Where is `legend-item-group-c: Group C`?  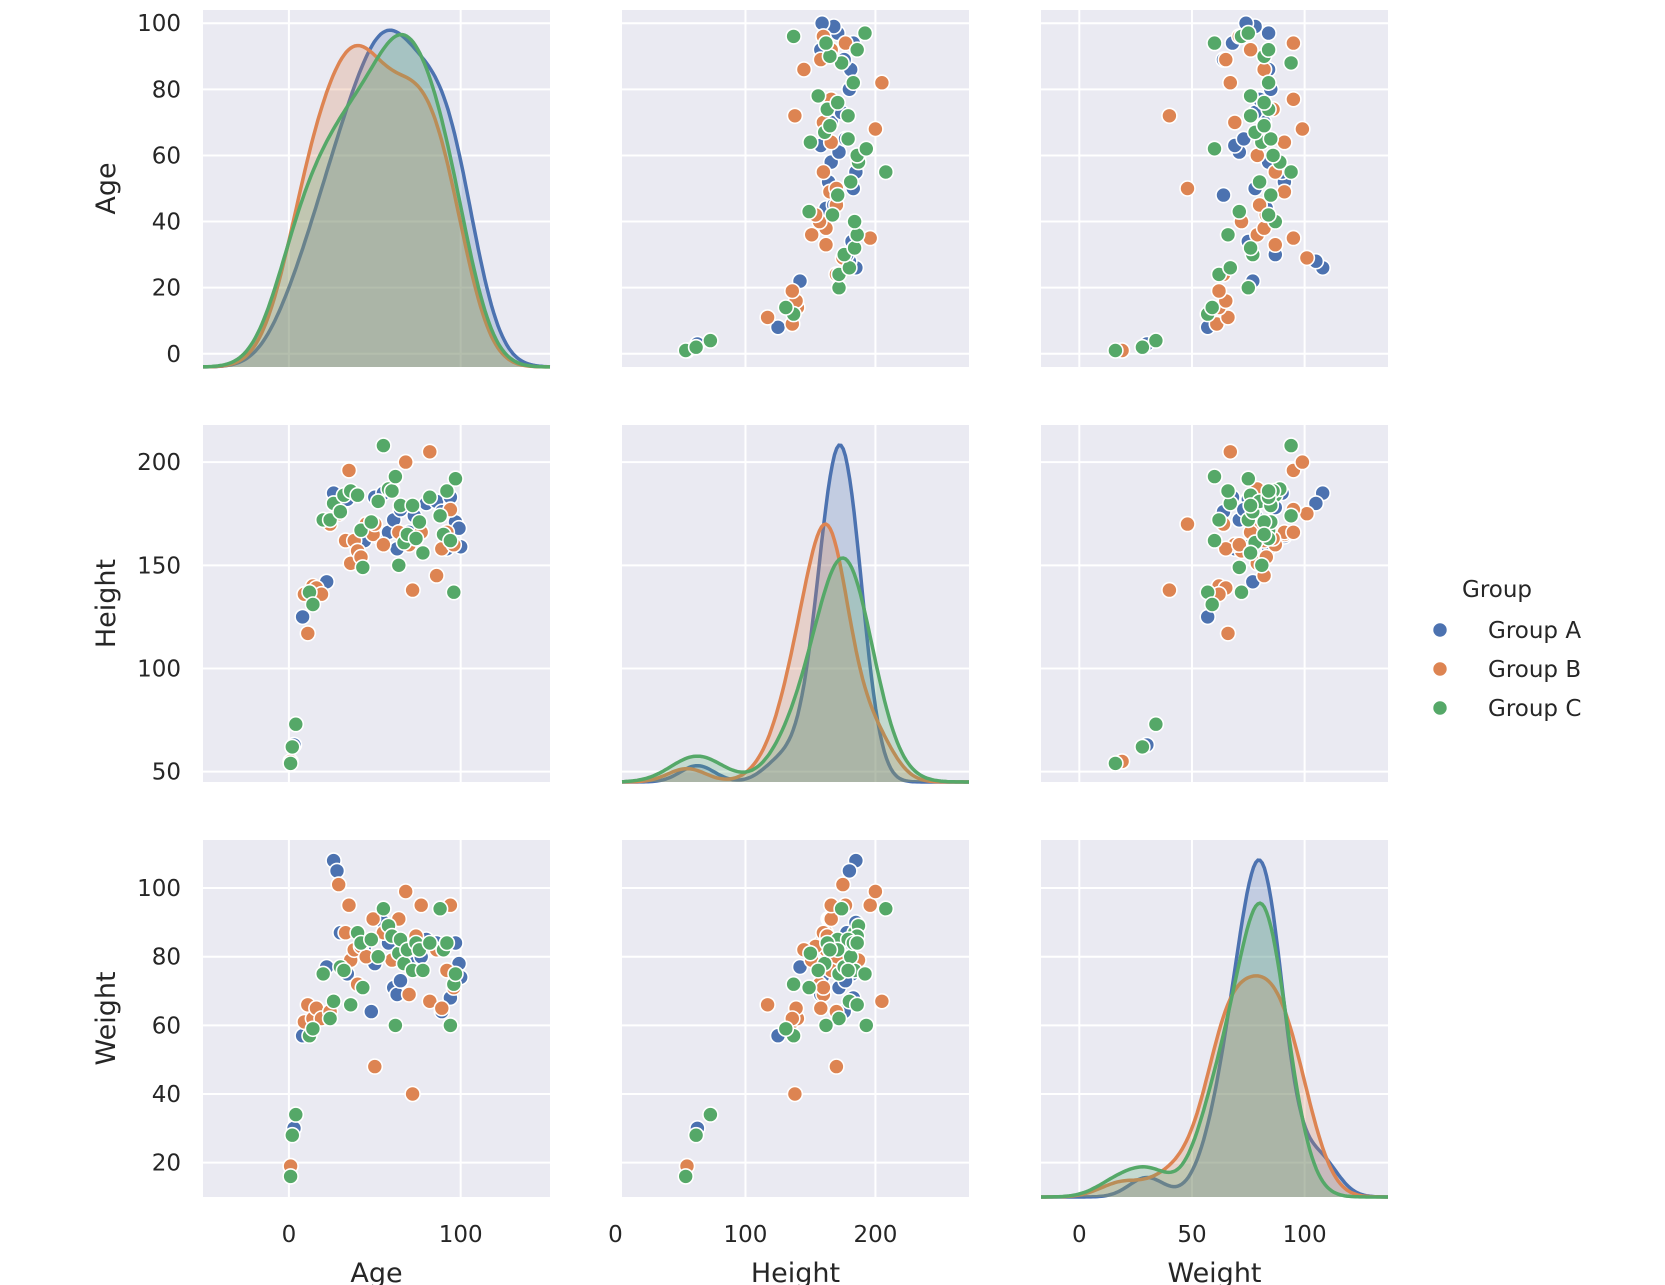
legend-item-group-c: Group C is located at coordinates (1506, 709).